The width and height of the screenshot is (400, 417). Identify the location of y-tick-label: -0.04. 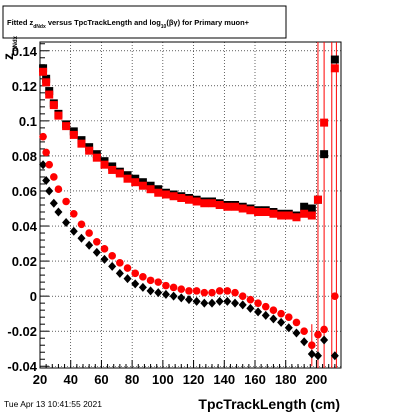
(22, 366).